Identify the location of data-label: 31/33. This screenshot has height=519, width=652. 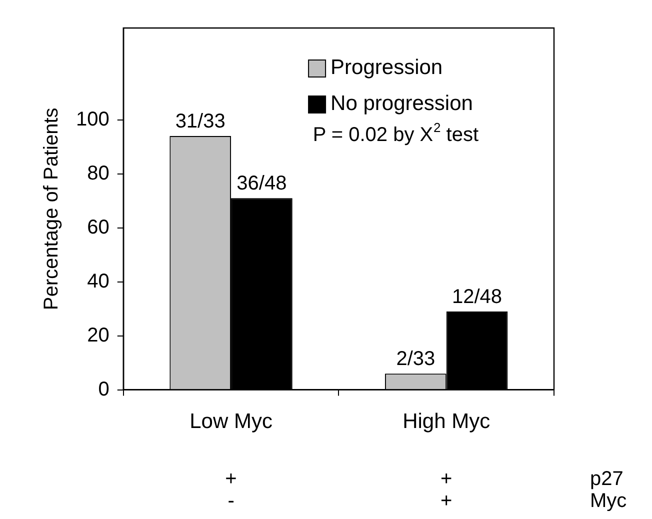
(200, 121).